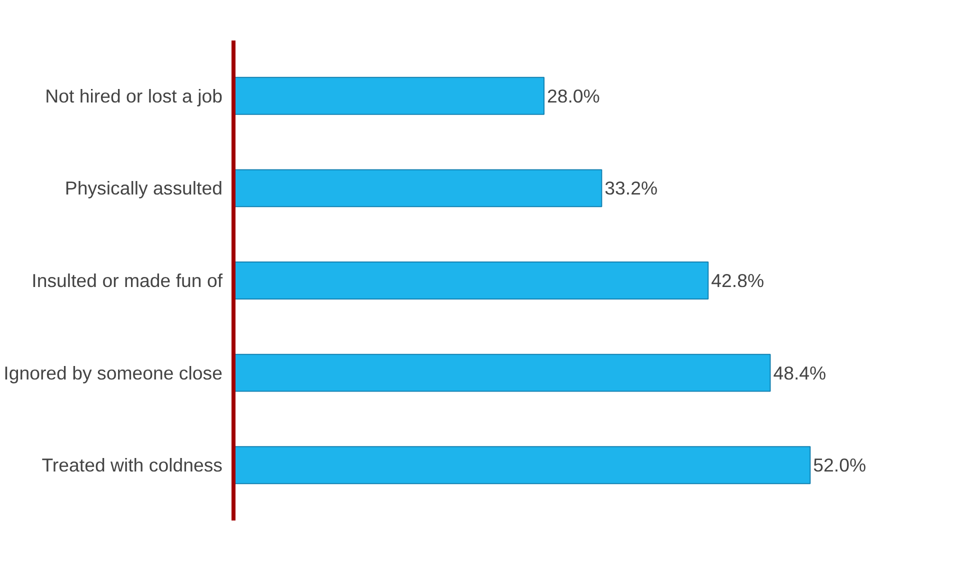  What do you see at coordinates (737, 280) in the screenshot?
I see `data-label: 42.8%` at bounding box center [737, 280].